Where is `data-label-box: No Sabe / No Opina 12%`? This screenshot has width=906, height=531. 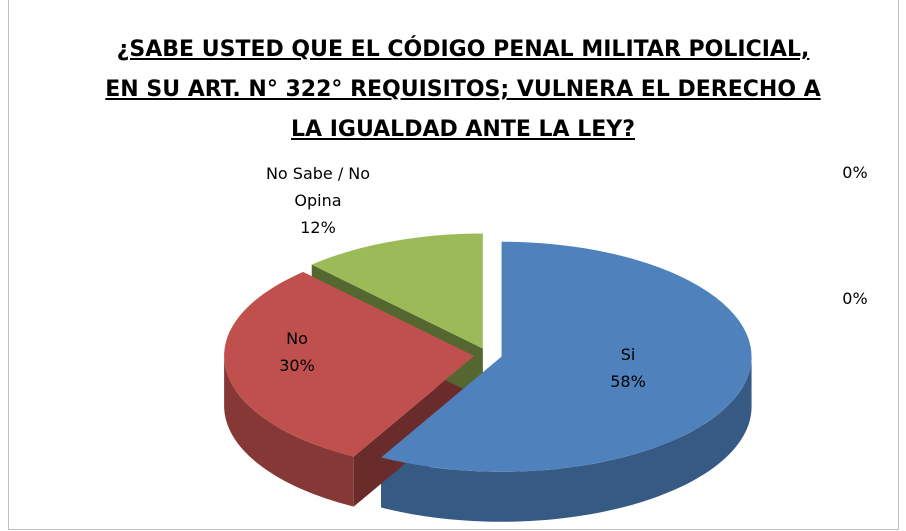
data-label-box: No Sabe / No Opina 12% is located at coordinates (318, 200).